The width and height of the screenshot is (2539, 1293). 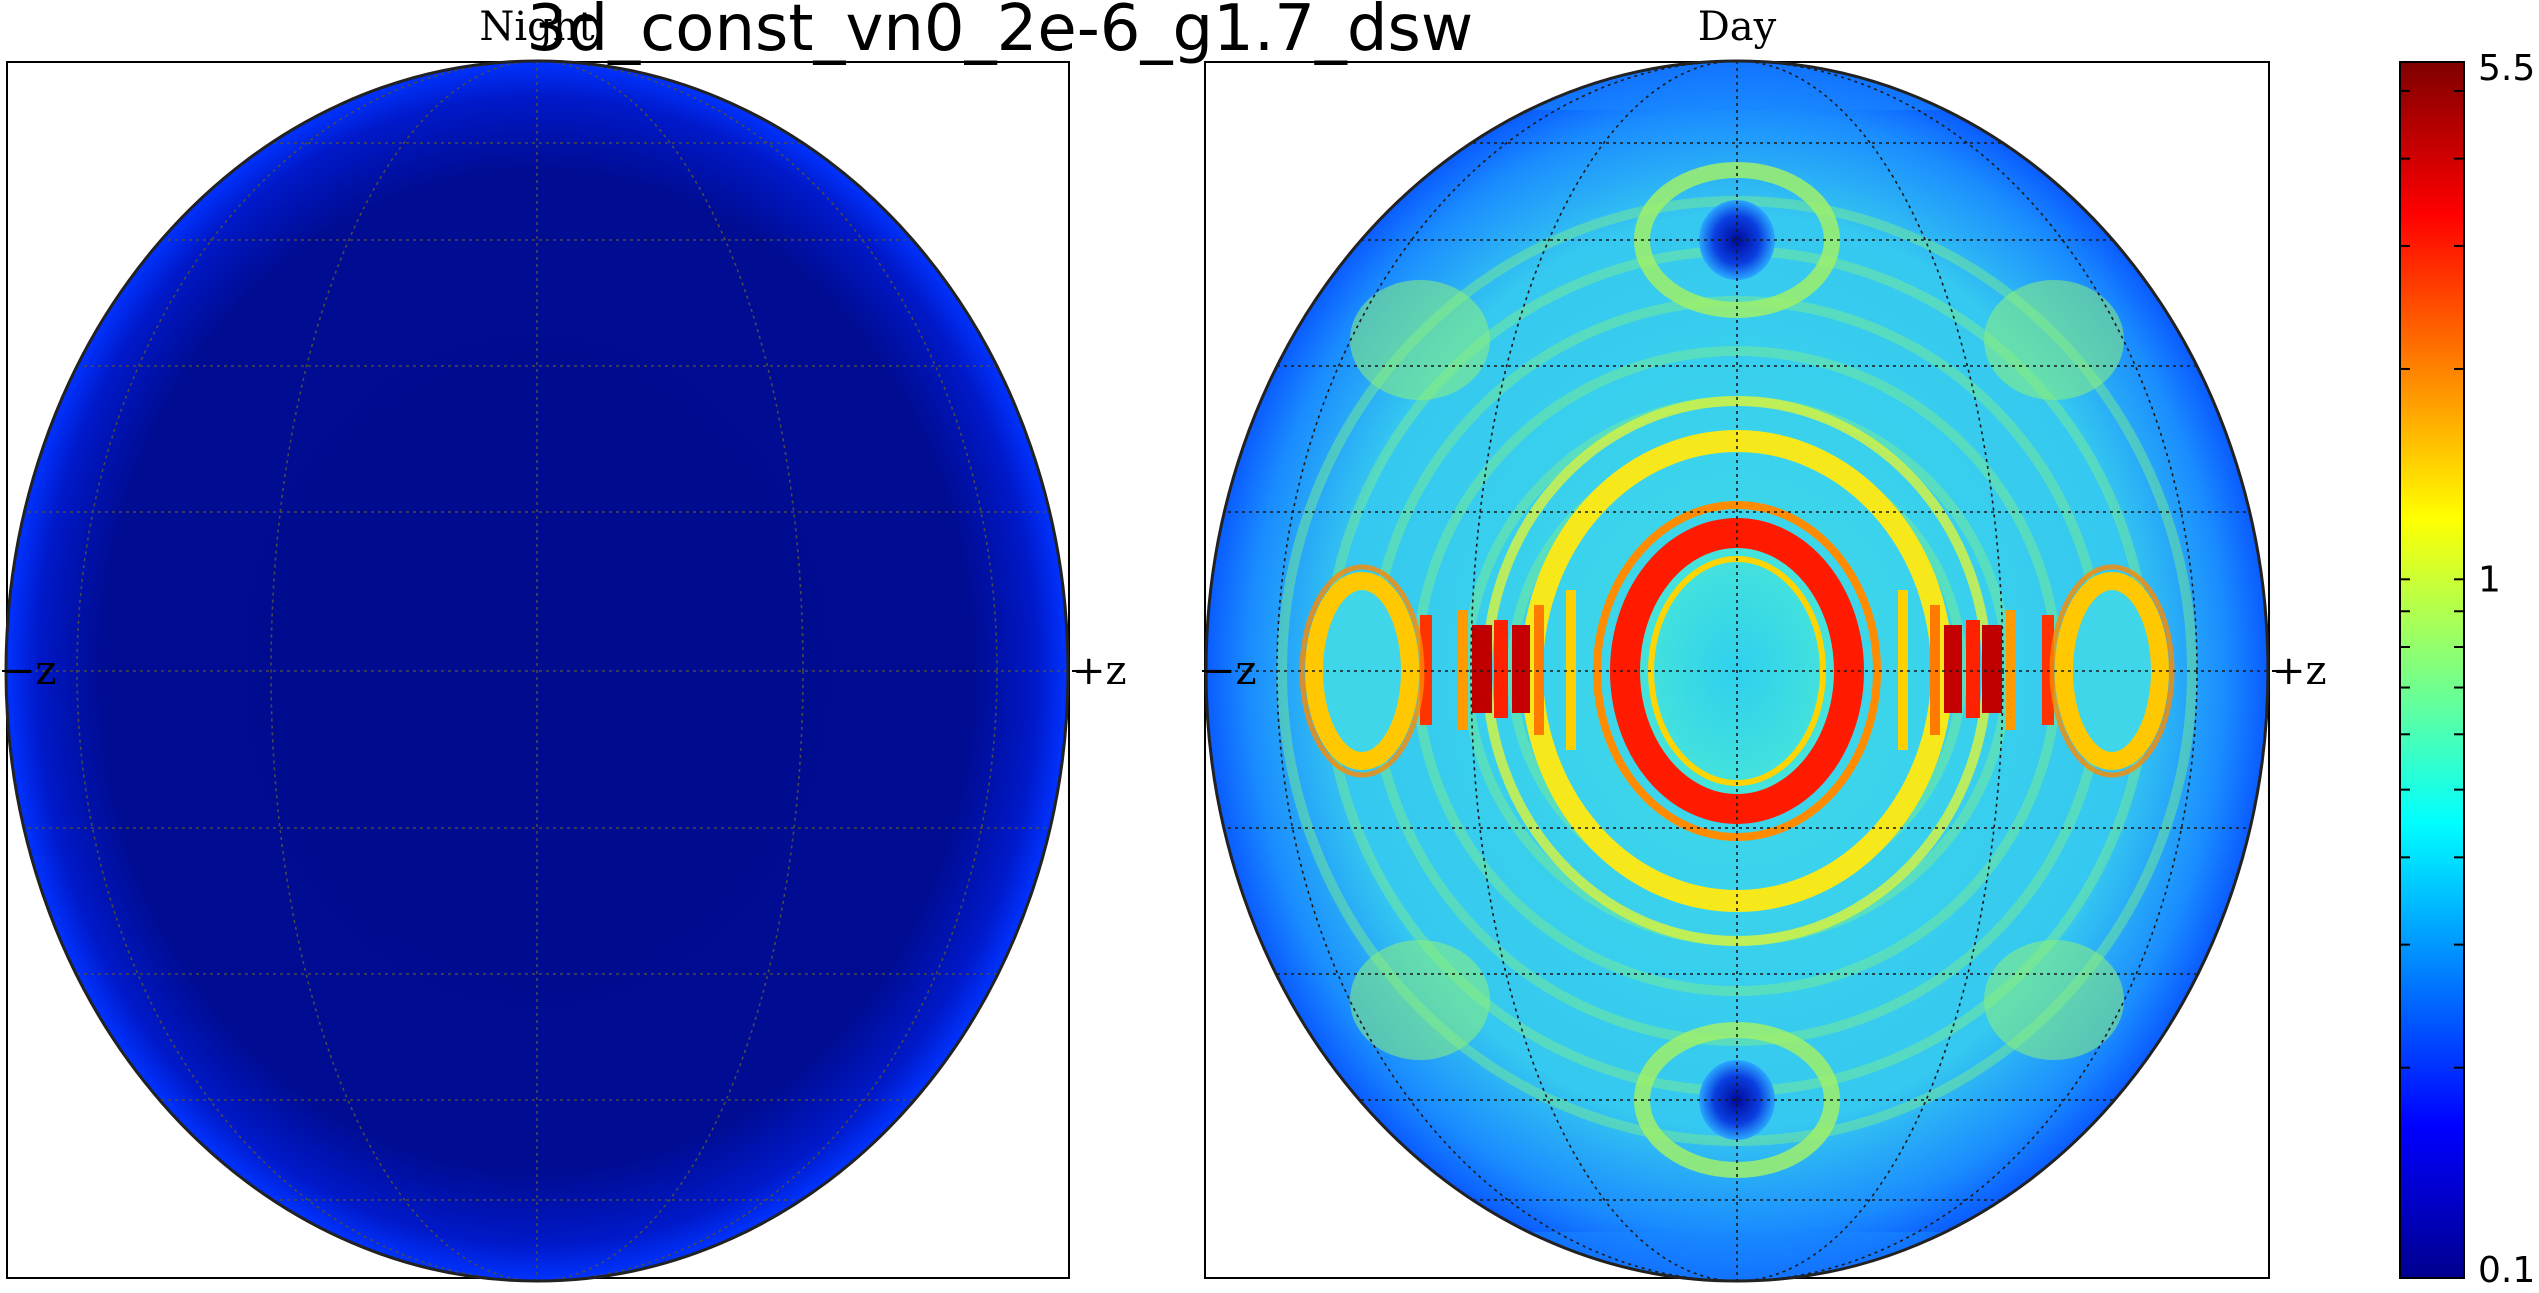 I want to click on day-right-columns, so click(x=1976, y=670).